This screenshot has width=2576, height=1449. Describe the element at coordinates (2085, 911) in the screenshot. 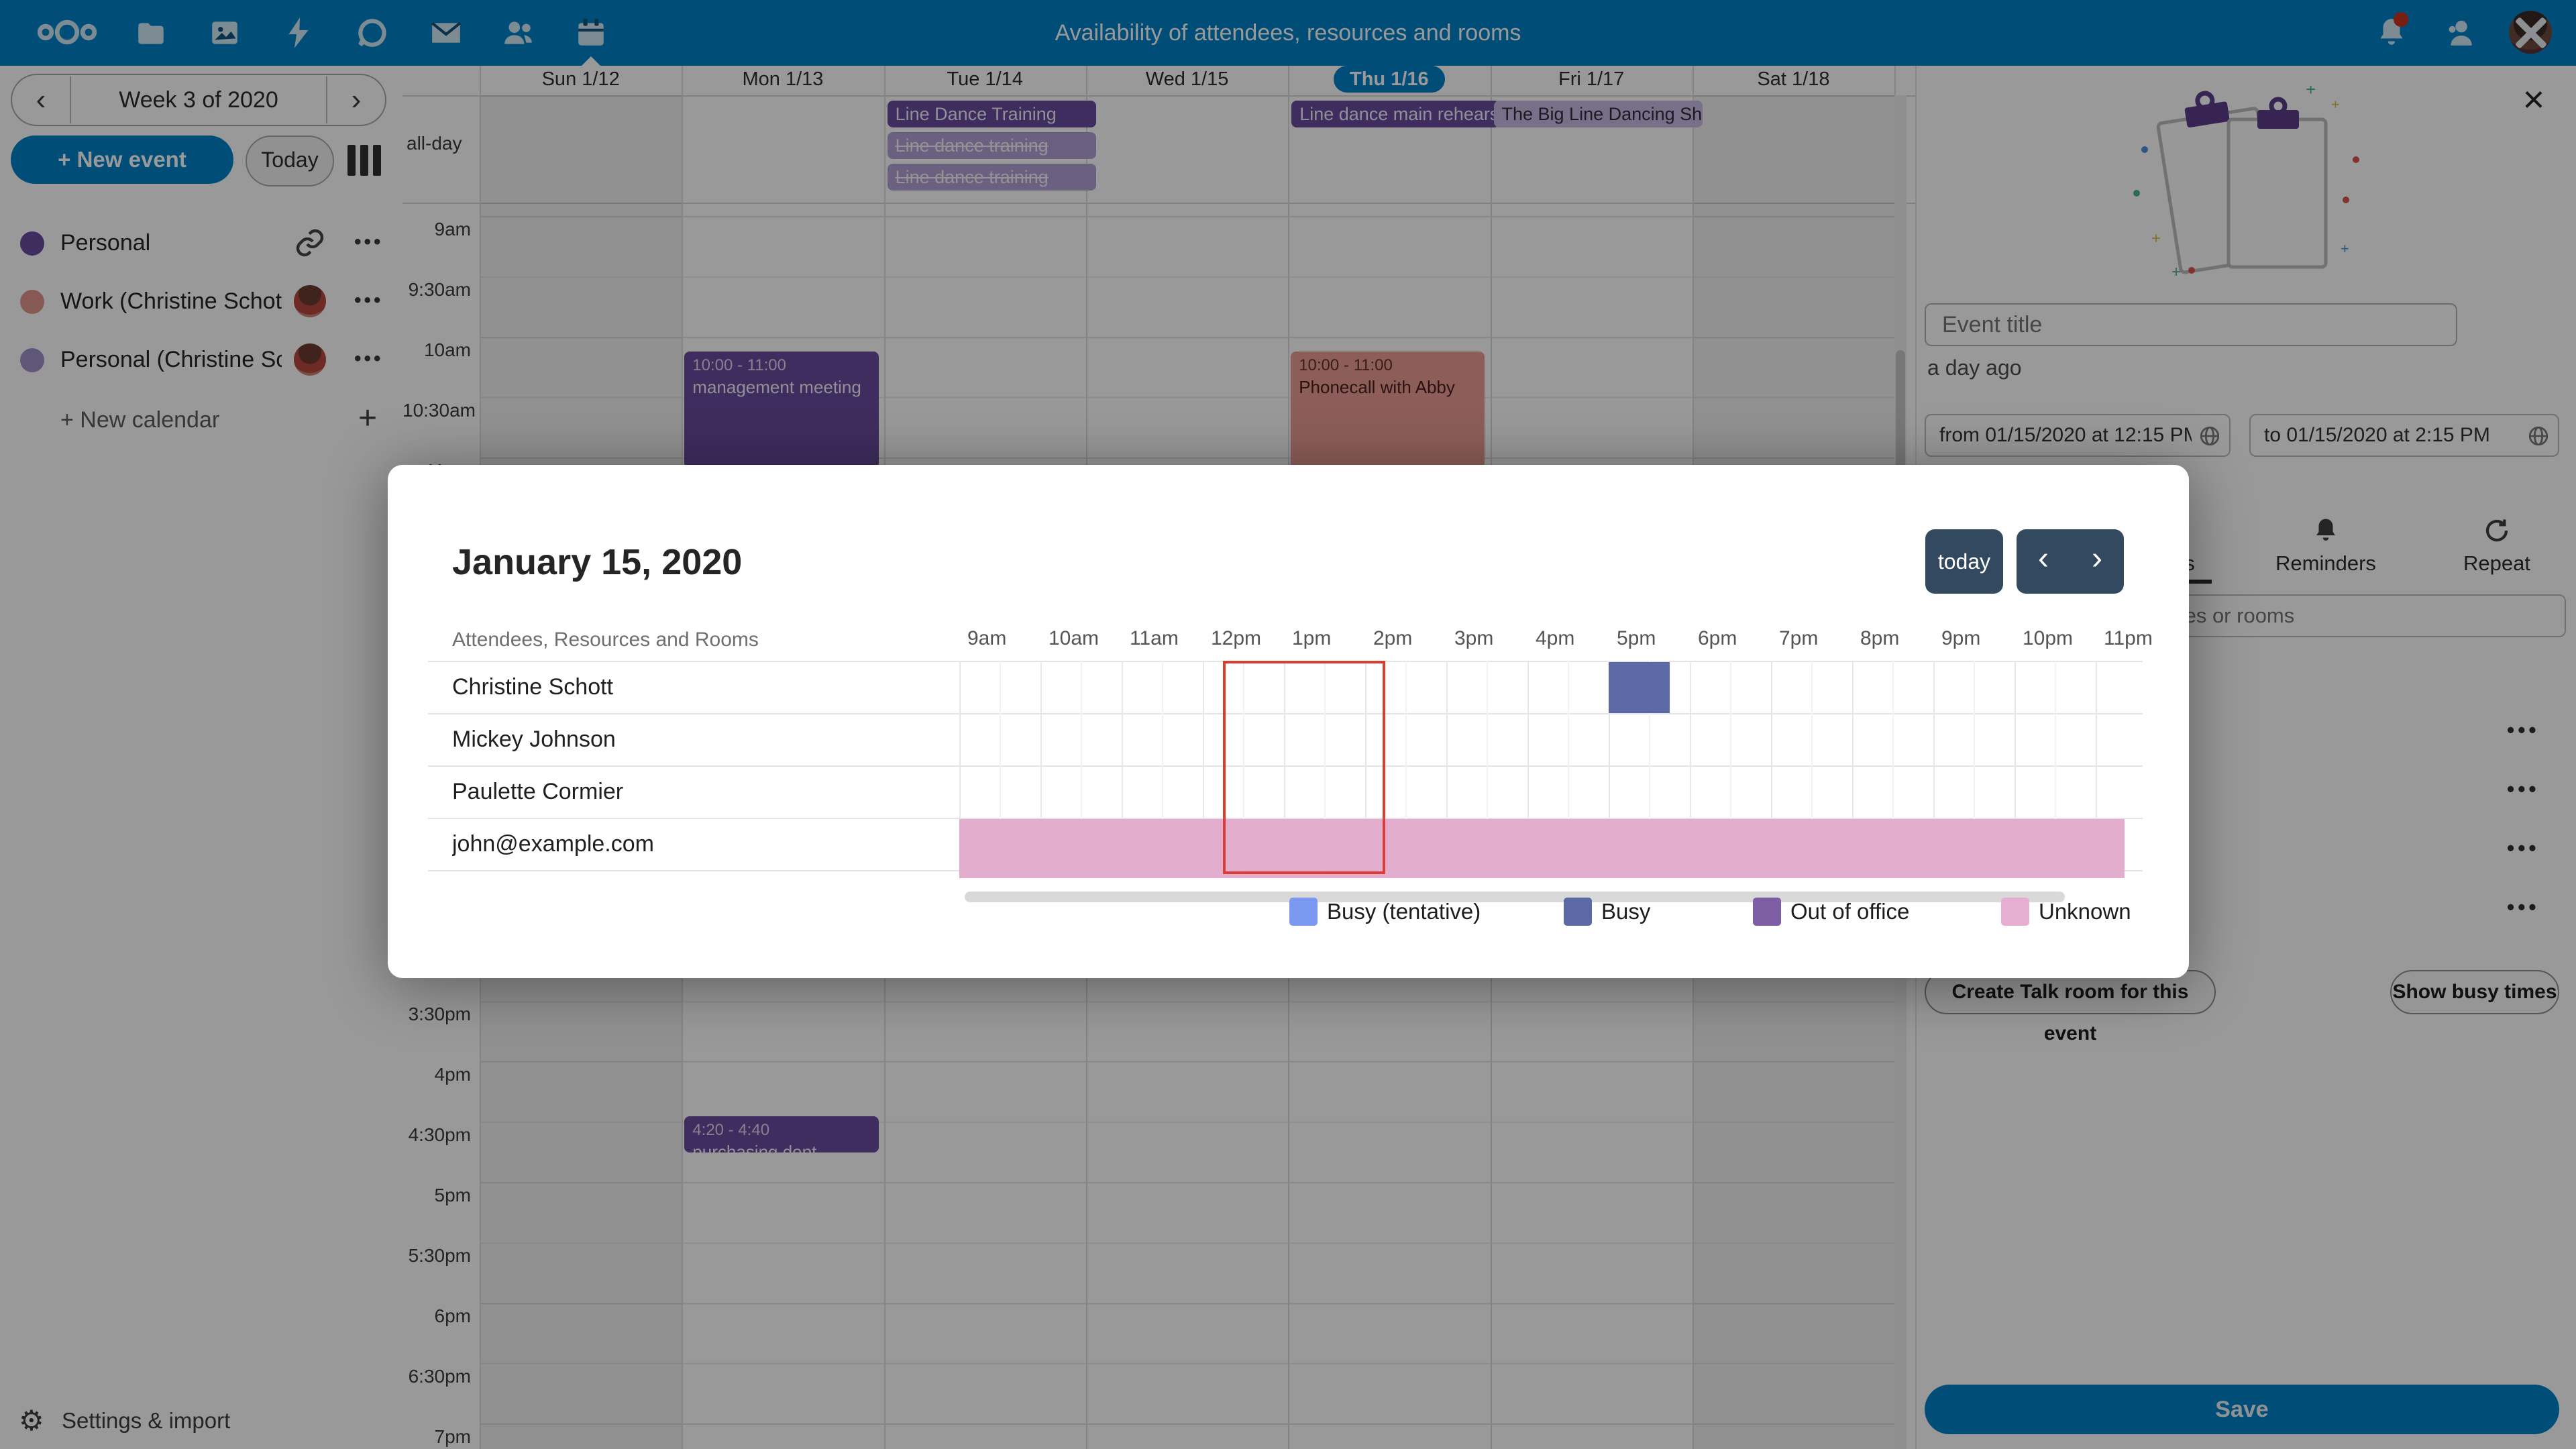

I see `legend-label: Unknown` at that location.